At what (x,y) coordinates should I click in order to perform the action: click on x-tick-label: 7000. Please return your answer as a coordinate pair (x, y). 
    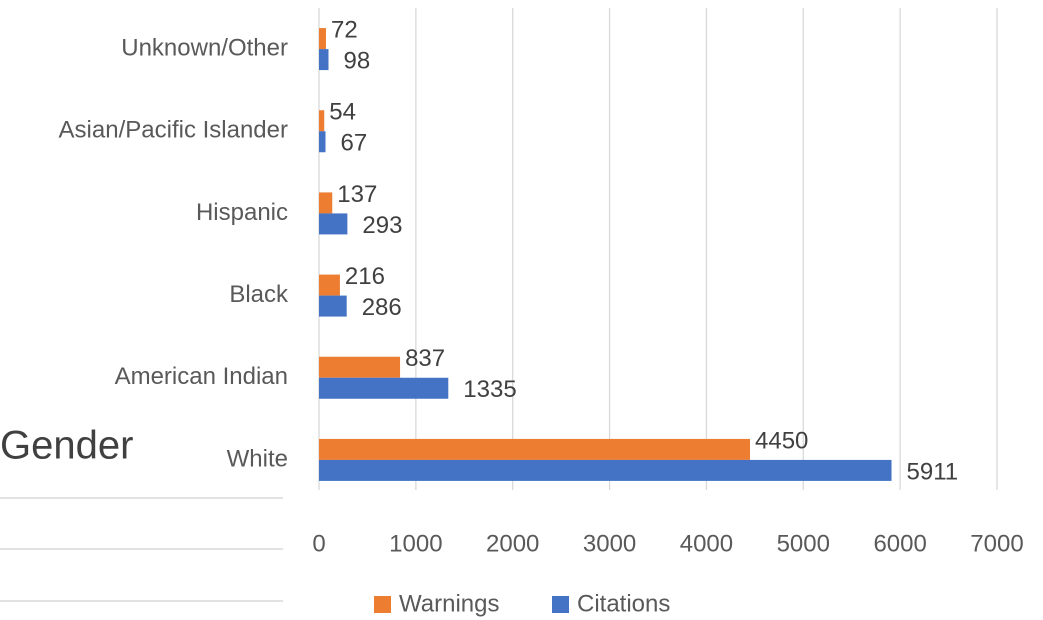
    Looking at the image, I should click on (996, 543).